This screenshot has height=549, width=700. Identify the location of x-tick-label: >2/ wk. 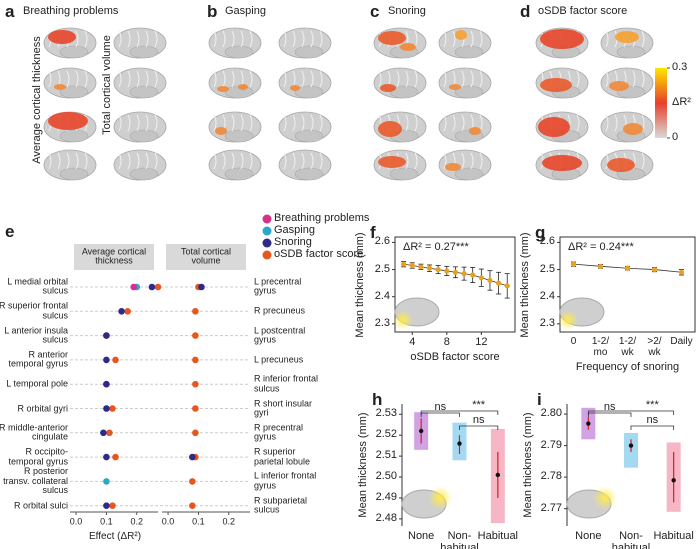
(654, 347).